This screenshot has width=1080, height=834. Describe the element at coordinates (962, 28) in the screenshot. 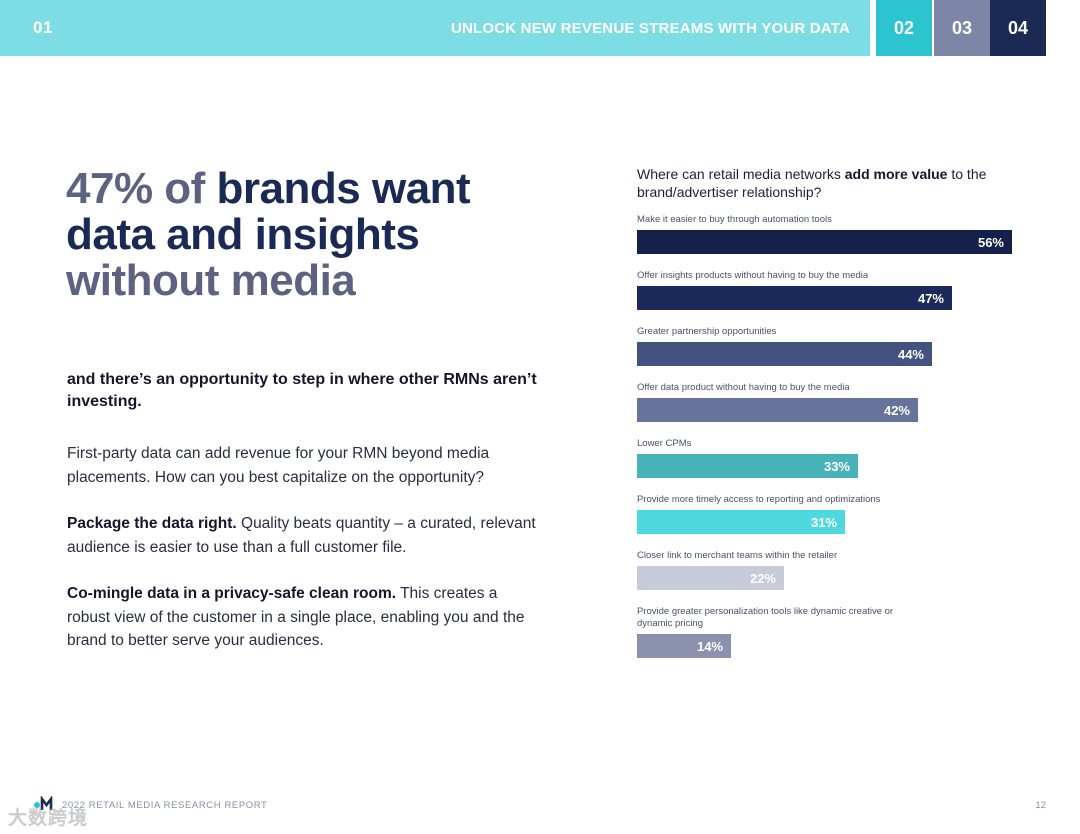

I see `tab-section-03: 03` at that location.